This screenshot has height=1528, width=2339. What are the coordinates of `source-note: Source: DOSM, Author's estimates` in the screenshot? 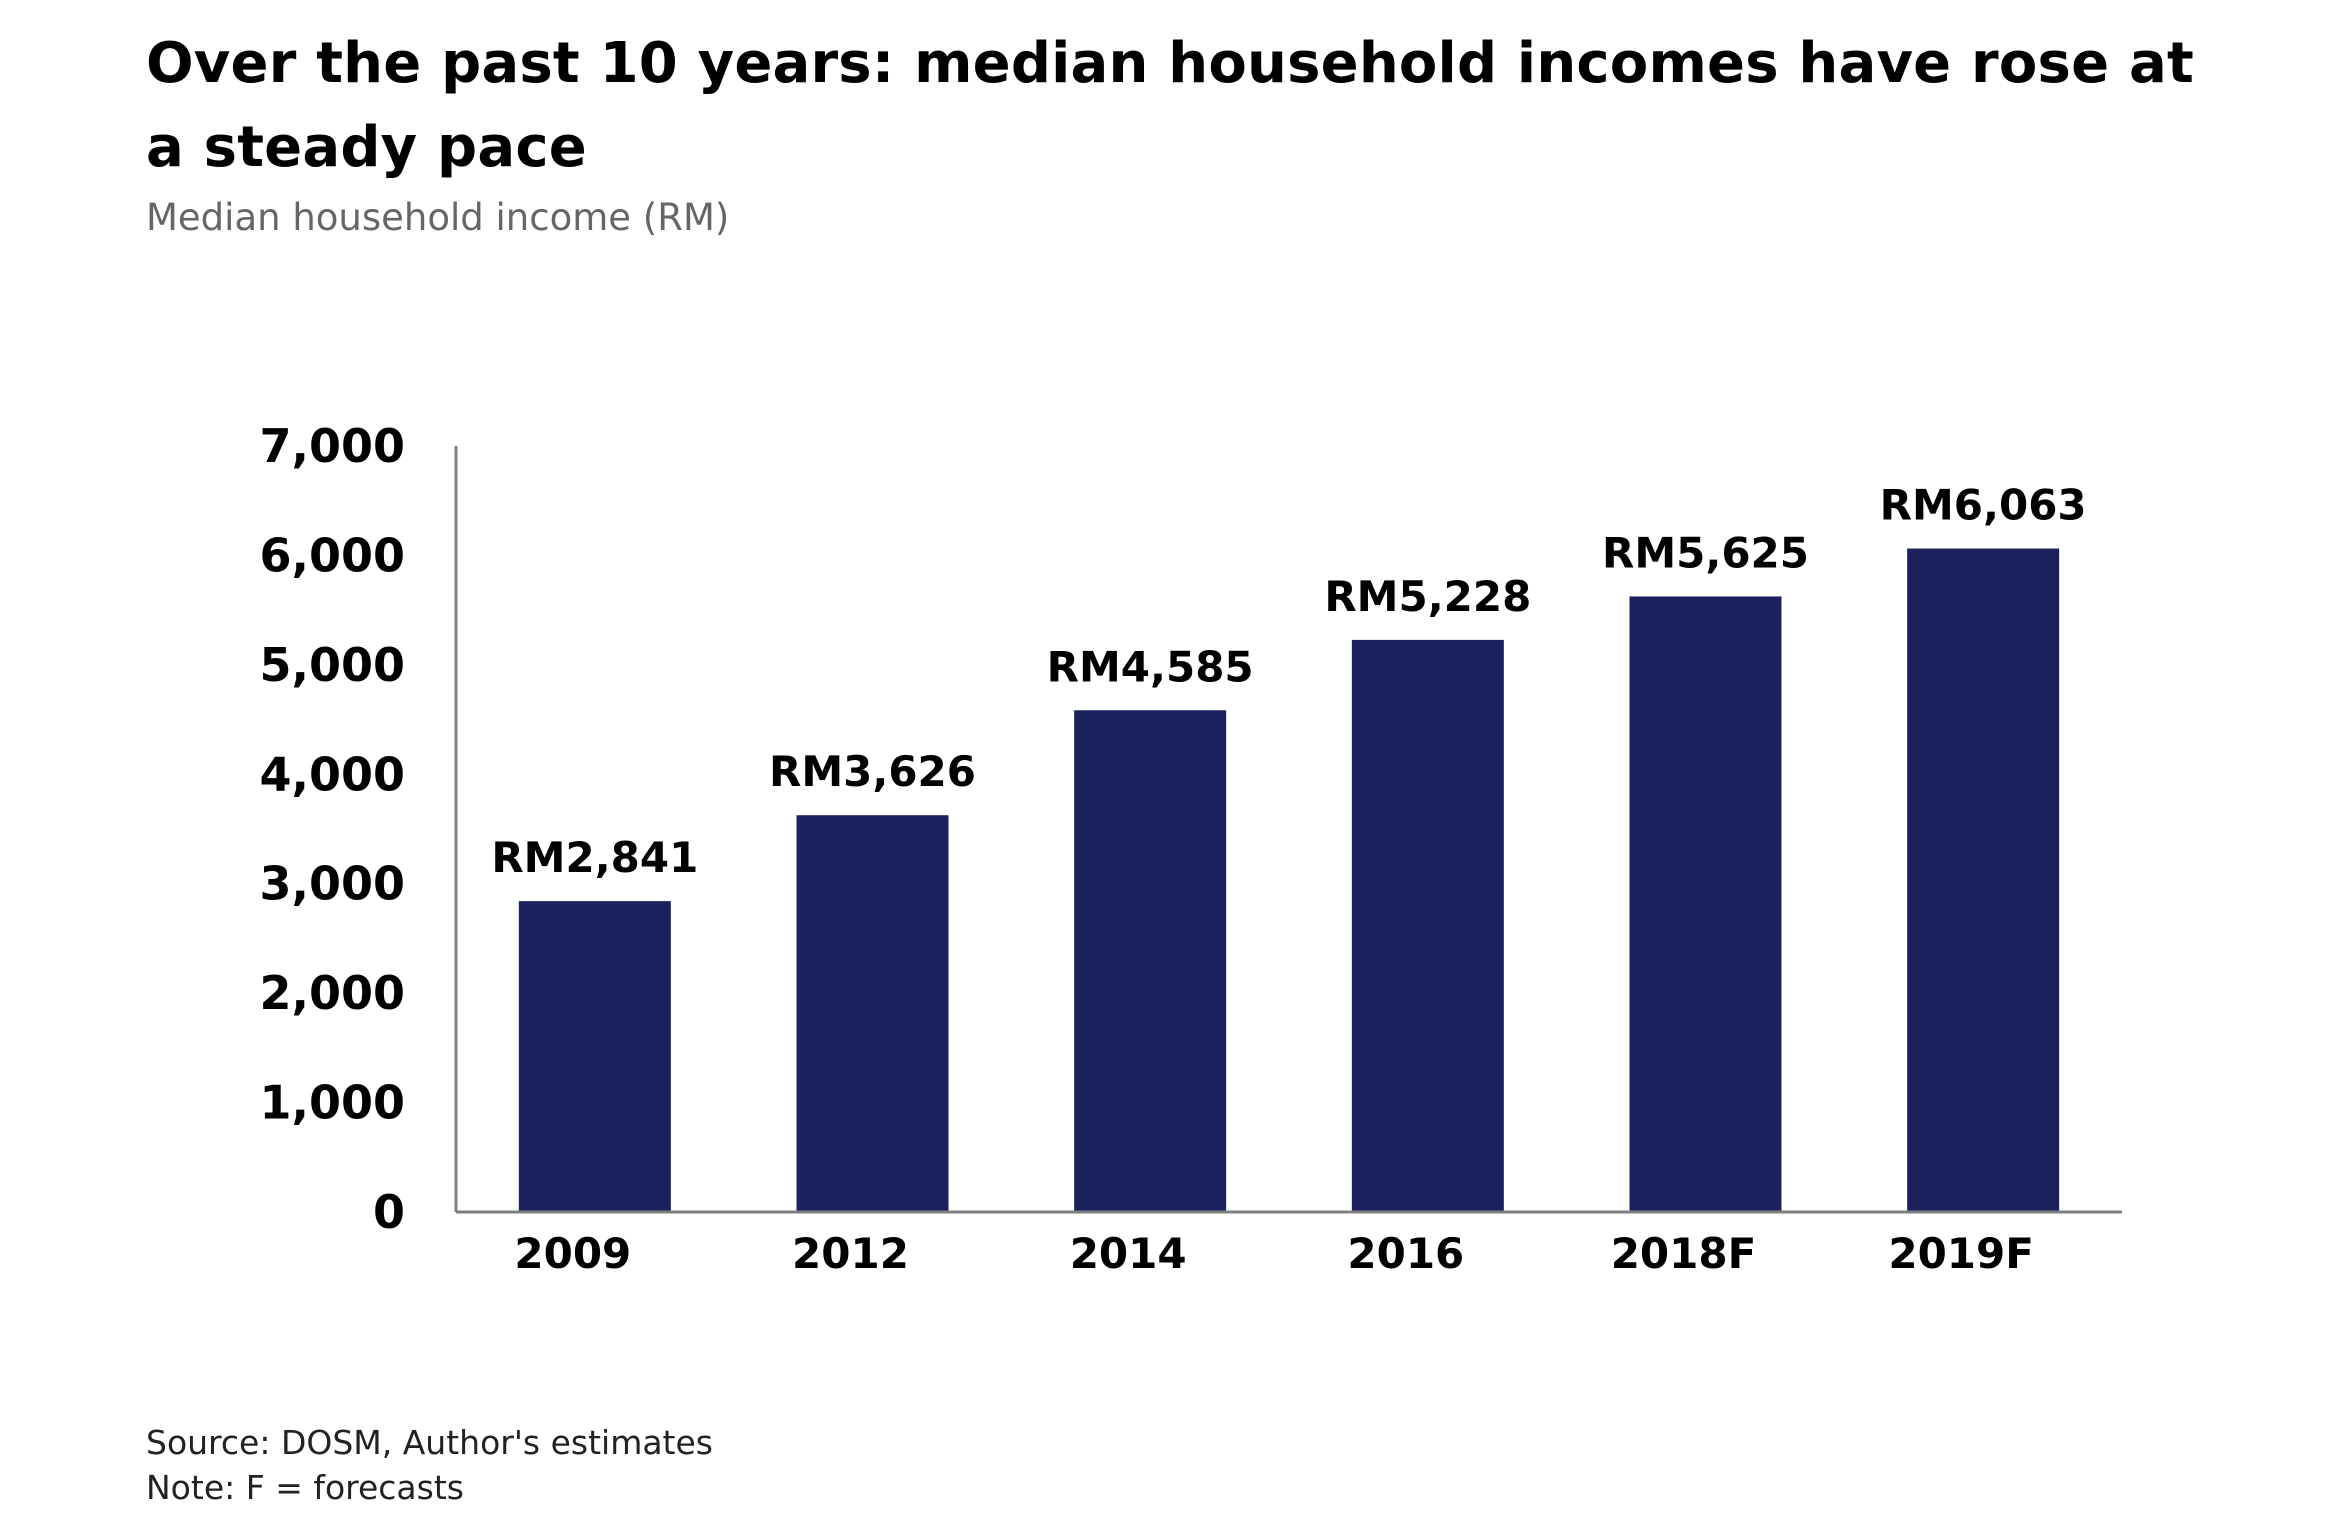 It's located at (429, 1442).